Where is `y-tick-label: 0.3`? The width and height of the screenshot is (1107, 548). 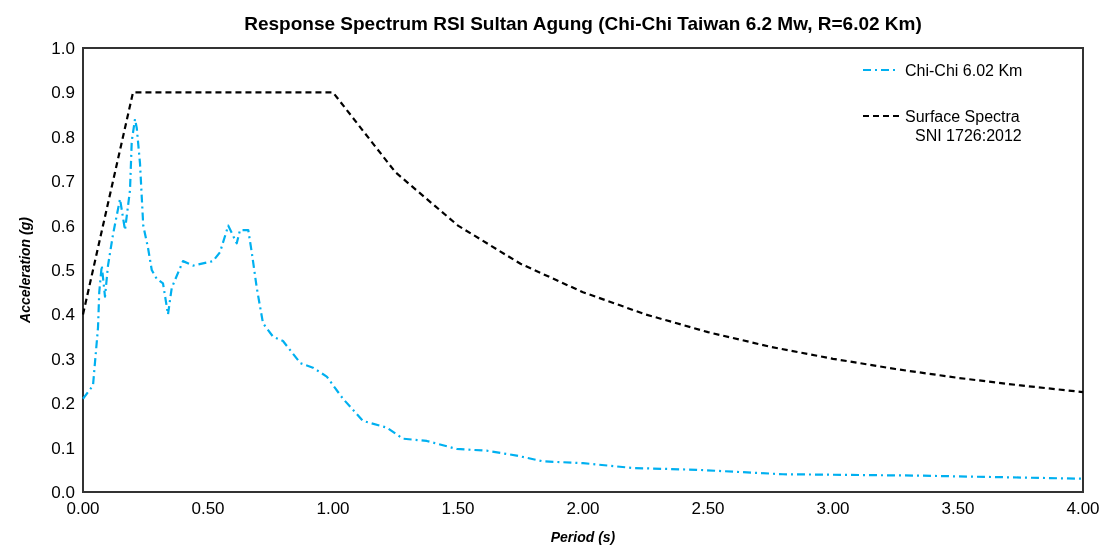
y-tick-label: 0.3 is located at coordinates (63, 359).